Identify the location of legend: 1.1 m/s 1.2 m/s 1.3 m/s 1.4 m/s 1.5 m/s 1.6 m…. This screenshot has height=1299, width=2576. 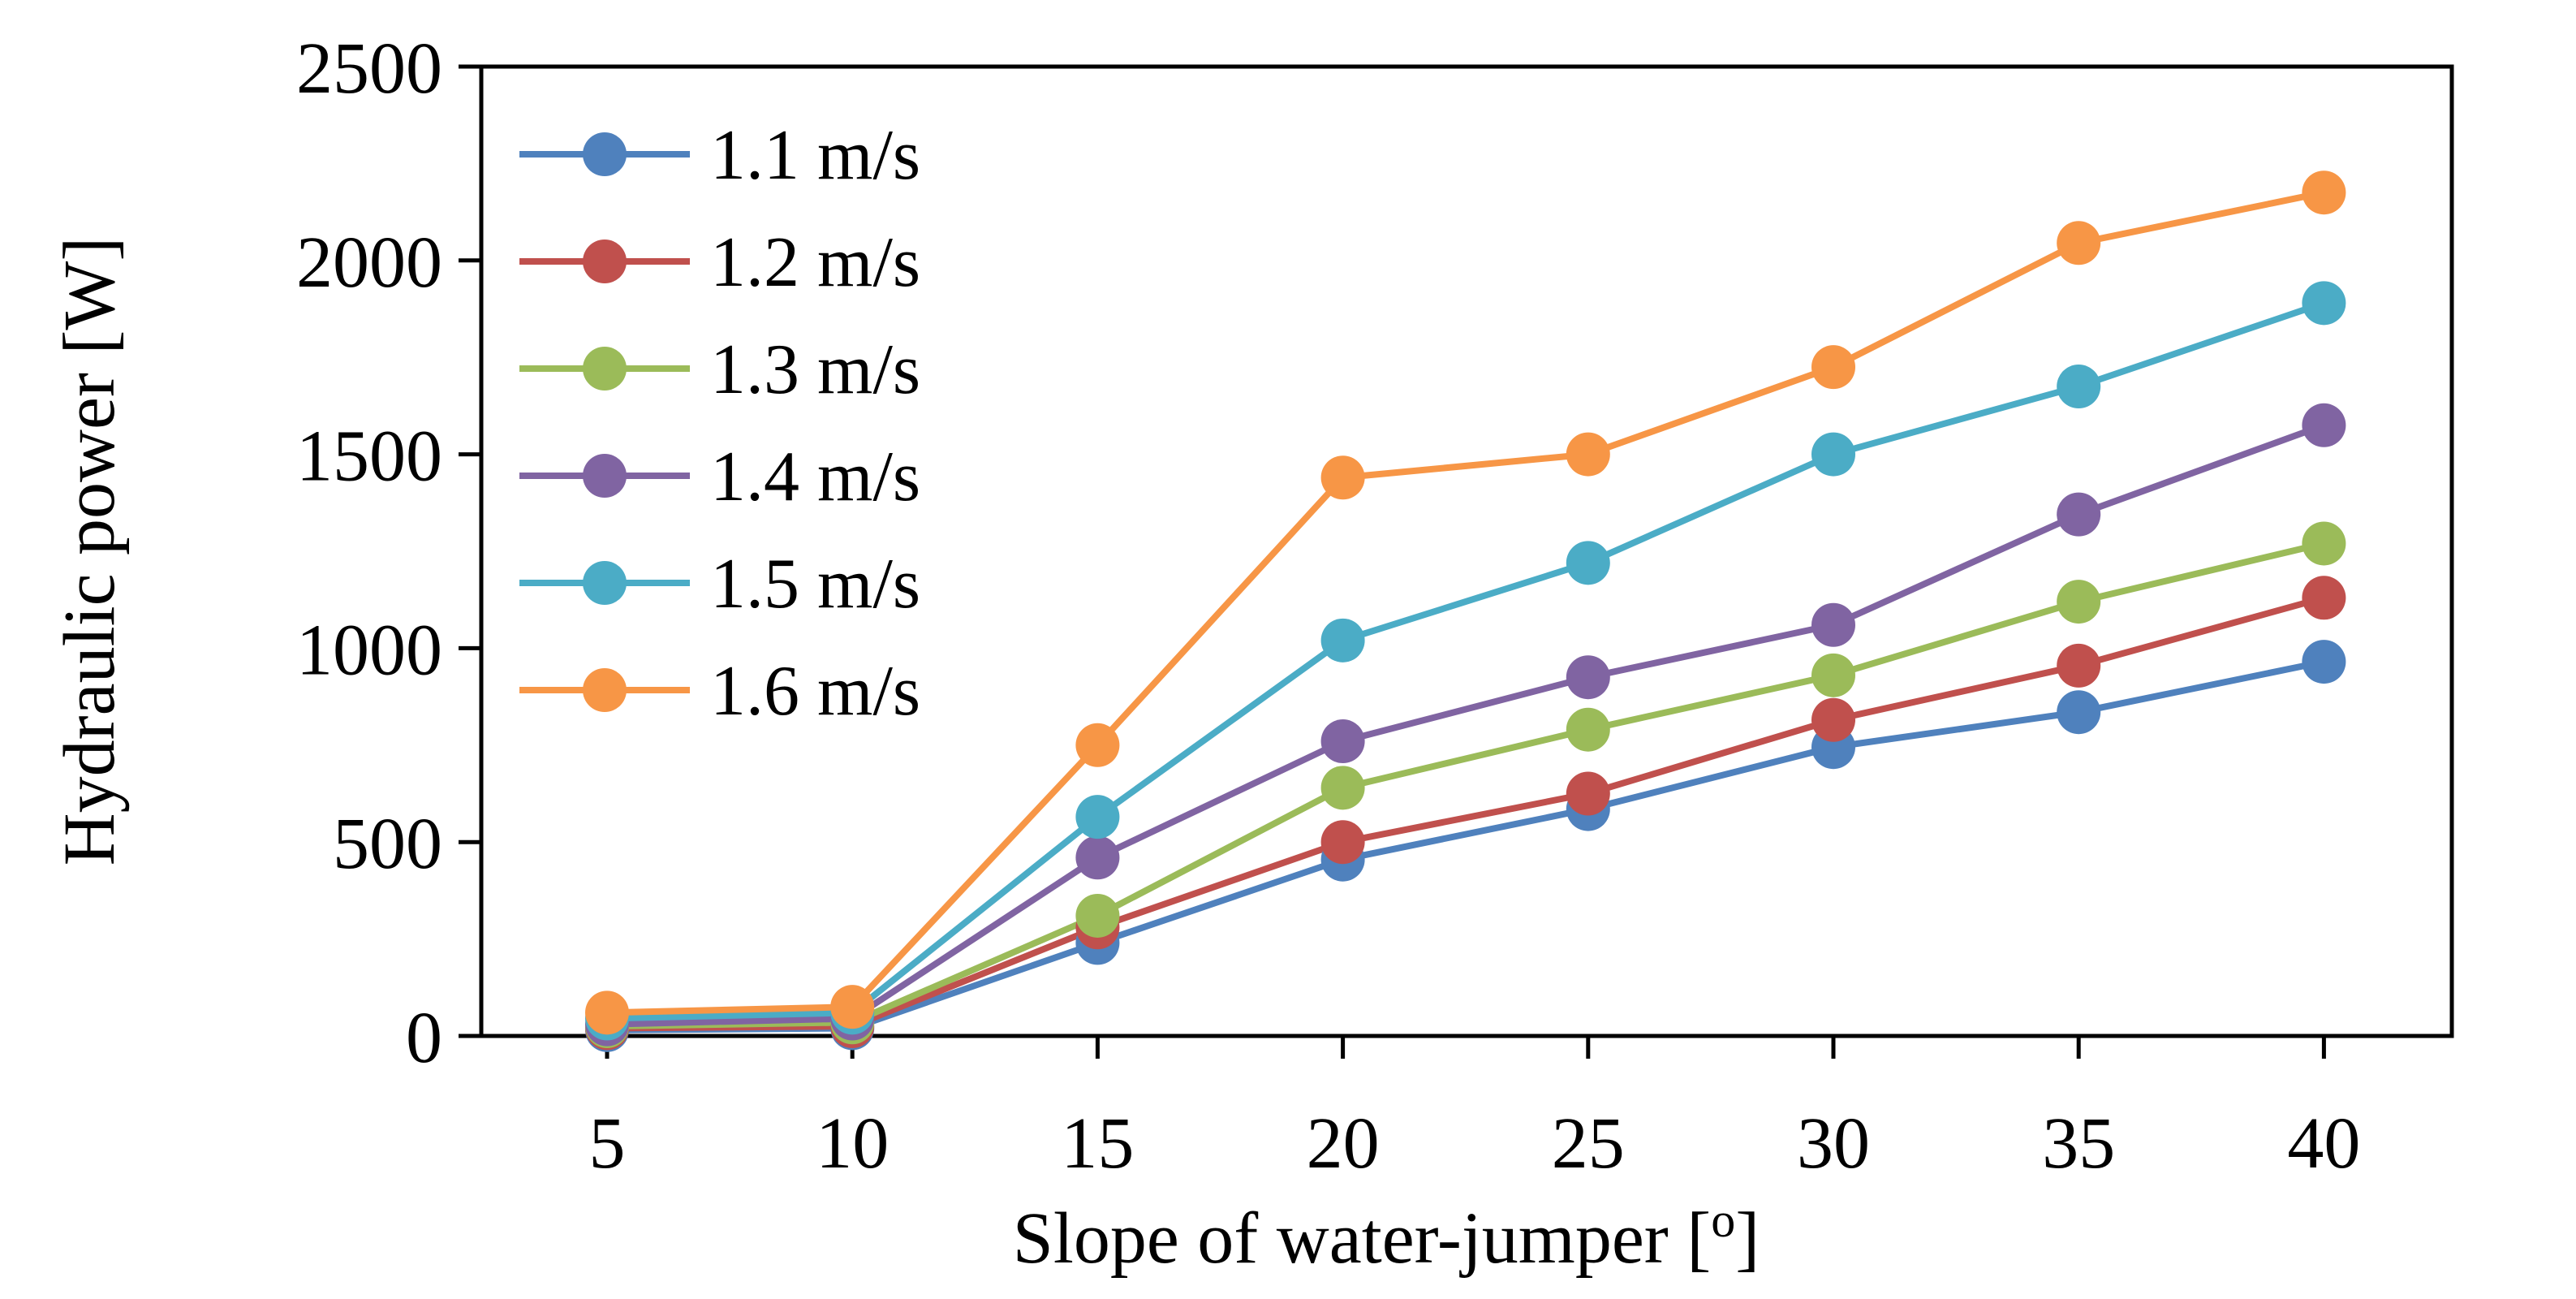
(720, 423).